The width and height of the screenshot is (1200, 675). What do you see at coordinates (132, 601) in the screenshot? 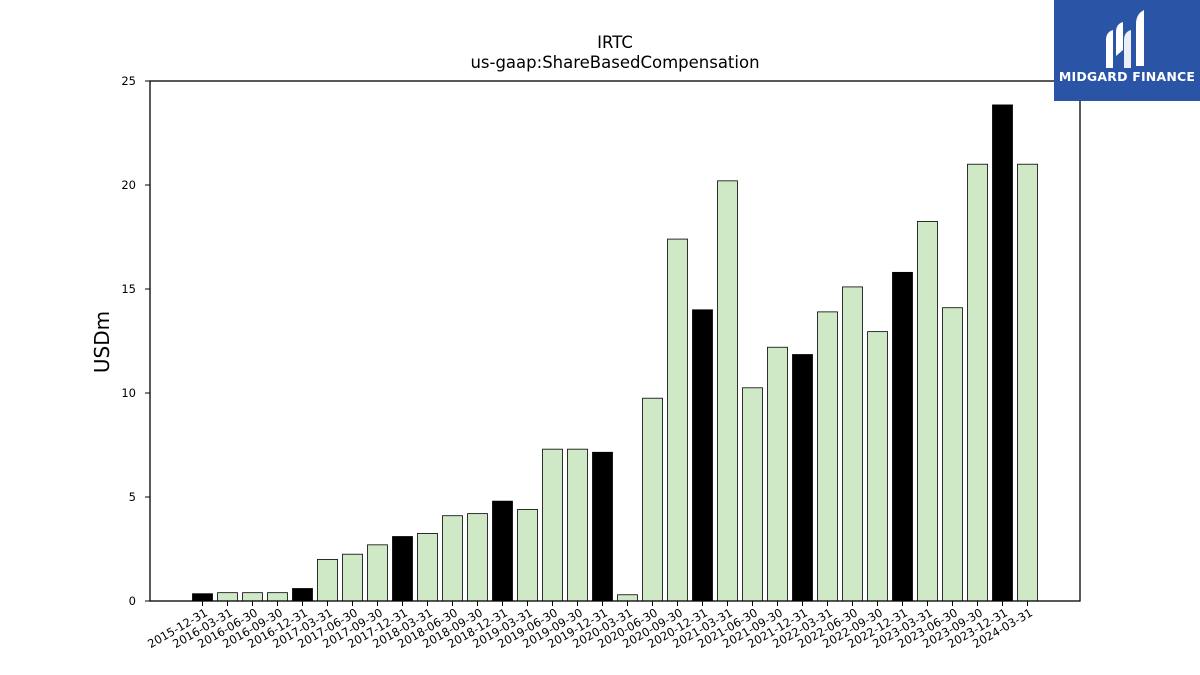
I see `y-tick-label: 0` at bounding box center [132, 601].